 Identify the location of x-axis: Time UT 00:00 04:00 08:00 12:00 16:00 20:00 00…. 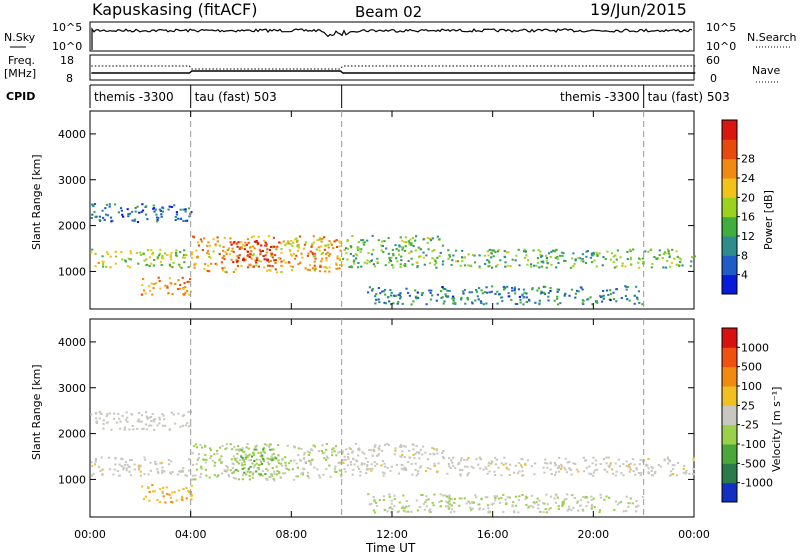
(392, 541).